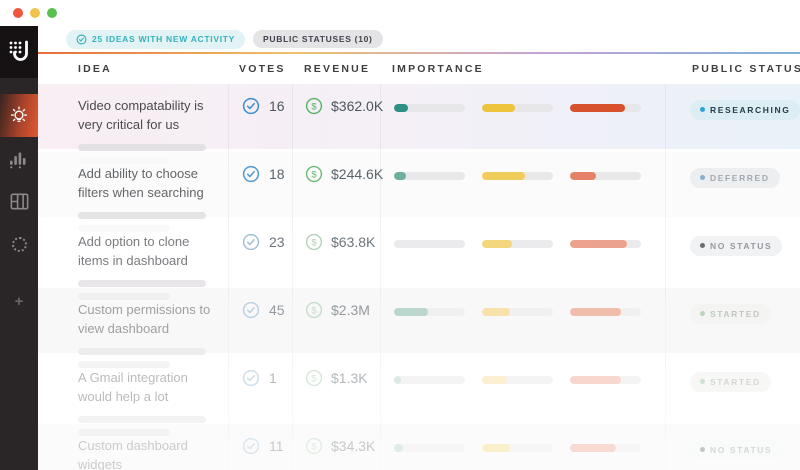 The width and height of the screenshot is (800, 470). I want to click on status-cell: NO STATUS, so click(732, 447).